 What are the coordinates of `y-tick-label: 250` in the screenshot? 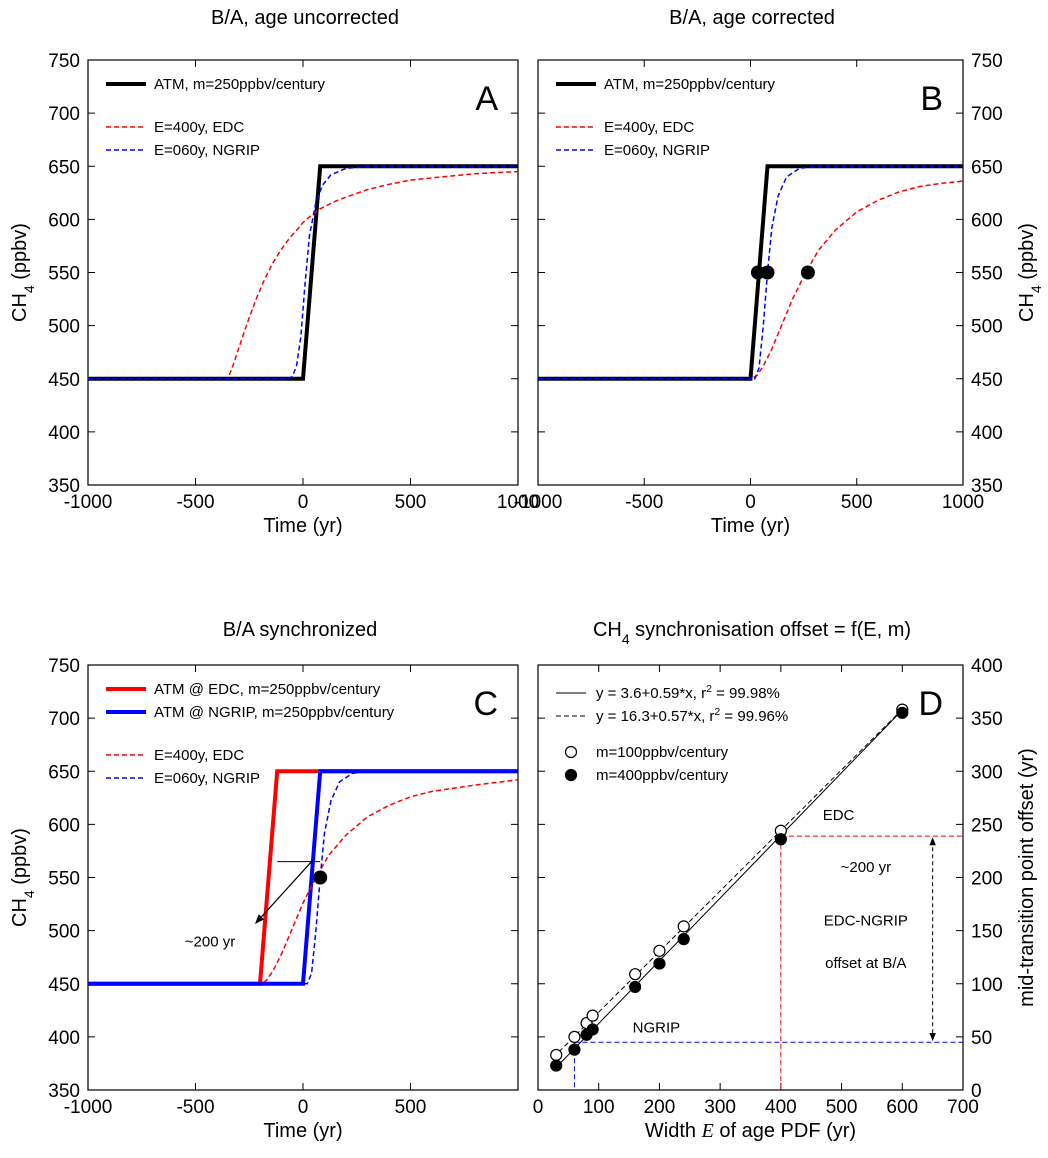 It's located at (987, 825).